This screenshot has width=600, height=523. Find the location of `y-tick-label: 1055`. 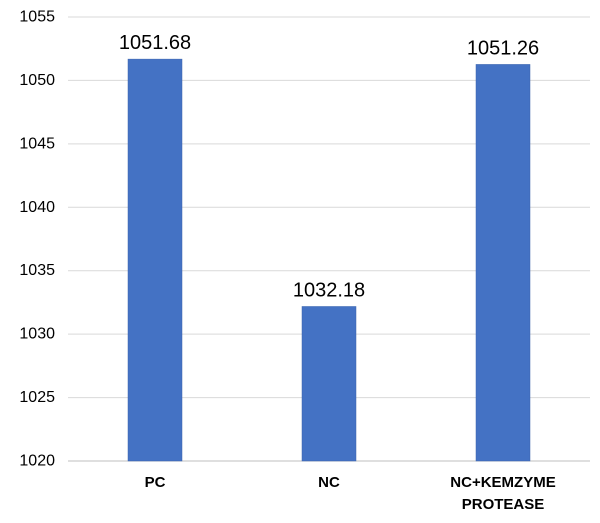

y-tick-label: 1055 is located at coordinates (37, 17).